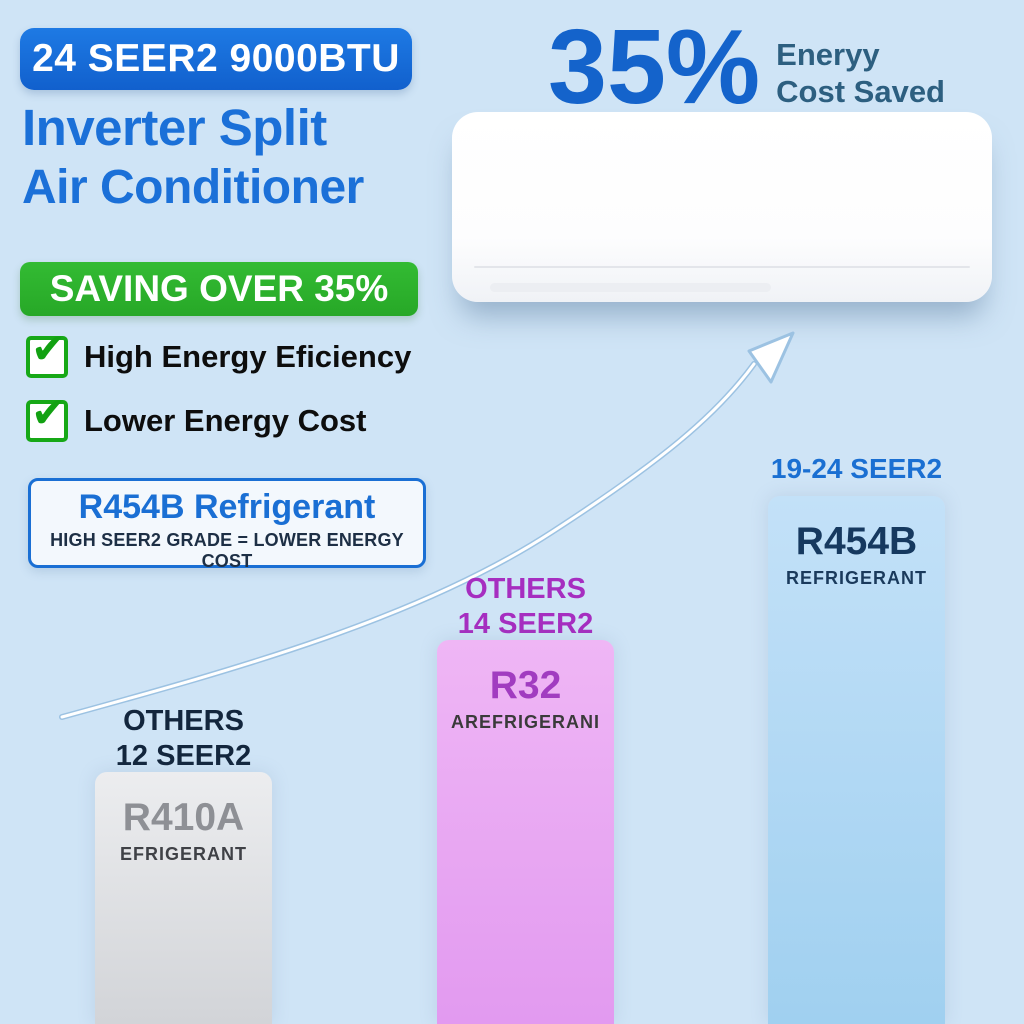 This screenshot has width=1024, height=1024. What do you see at coordinates (525, 606) in the screenshot?
I see `bar-header-r32: OTHERS 14 SEER2` at bounding box center [525, 606].